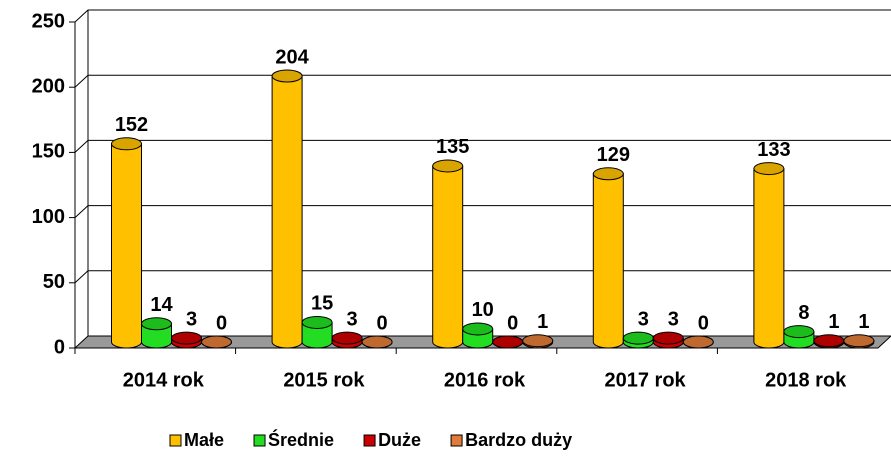  I want to click on x-tick-label: 2018 rok, so click(806, 380).